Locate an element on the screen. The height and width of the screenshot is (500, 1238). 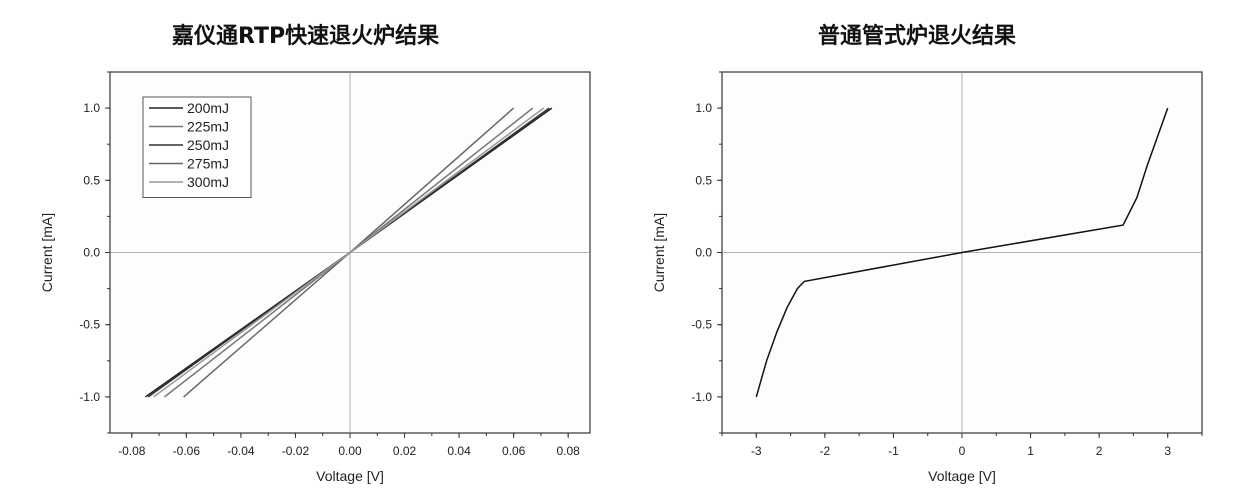
right-chart-title: 普通管式炉退火结果 is located at coordinates (917, 36).